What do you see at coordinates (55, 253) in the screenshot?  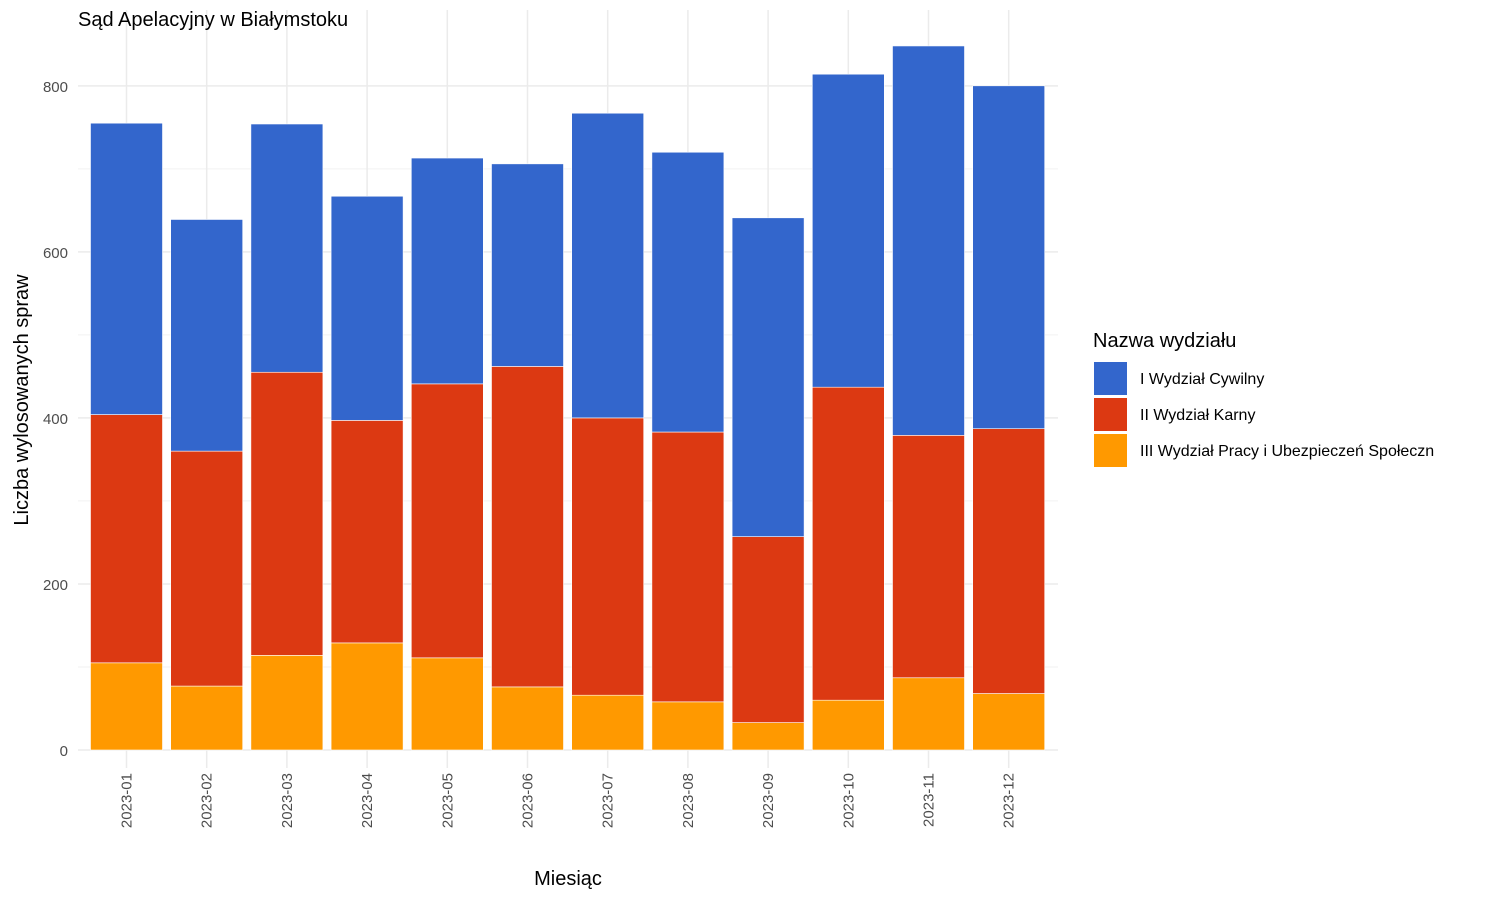 I see `y-tick-label: 600` at bounding box center [55, 253].